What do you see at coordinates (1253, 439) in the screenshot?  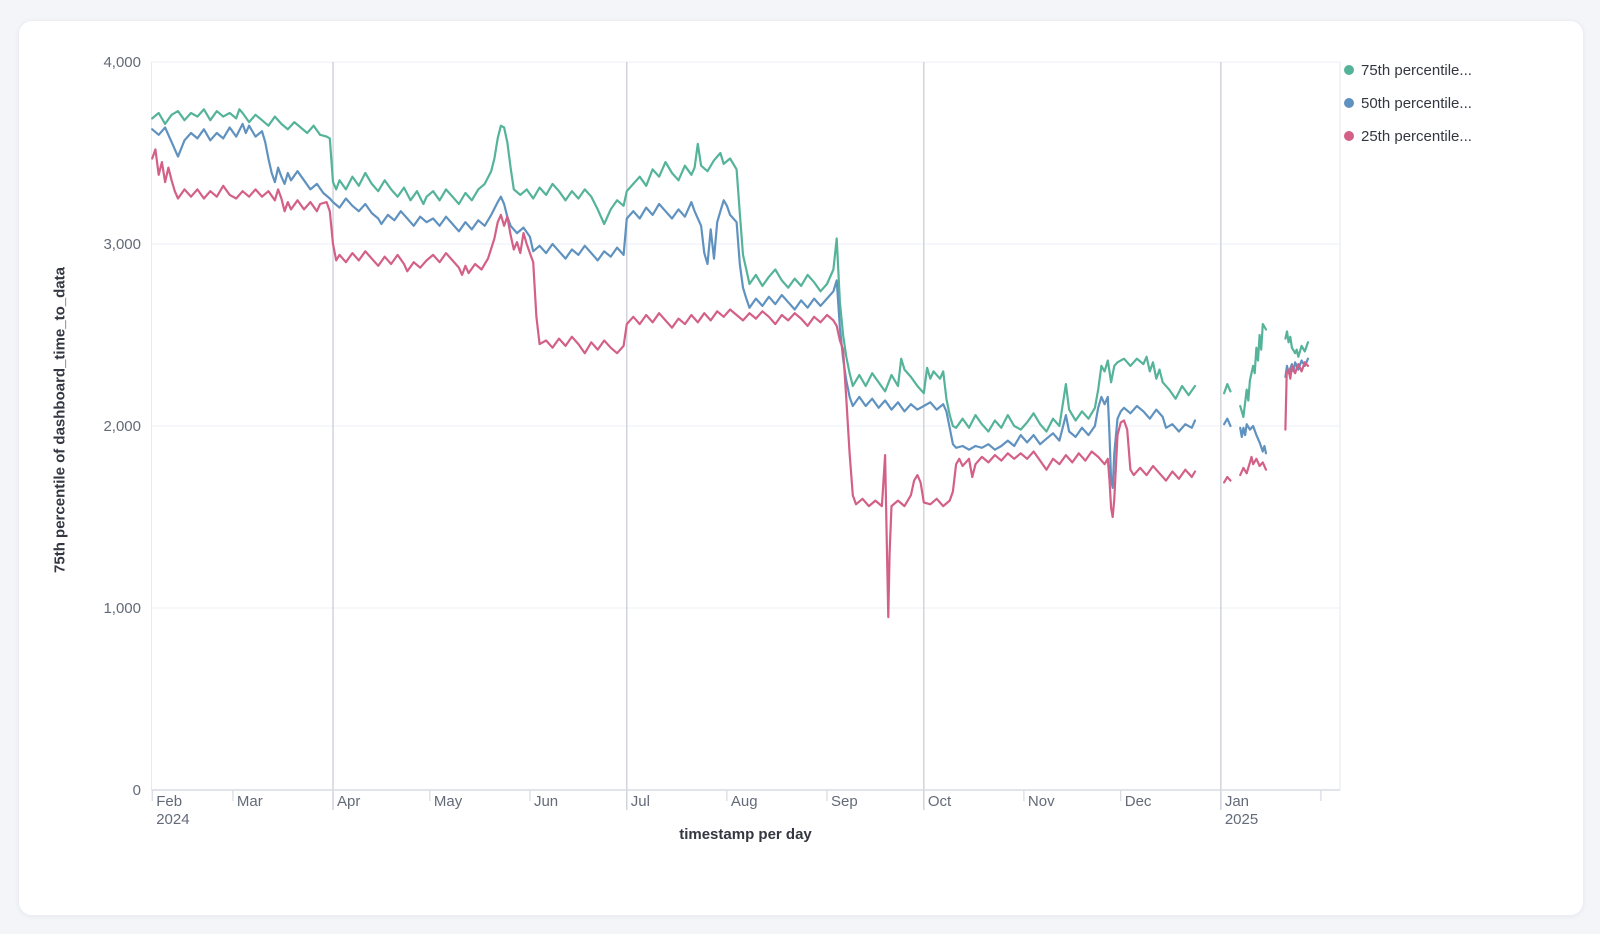 I see `series-line-50th-percentile-seg3` at bounding box center [1253, 439].